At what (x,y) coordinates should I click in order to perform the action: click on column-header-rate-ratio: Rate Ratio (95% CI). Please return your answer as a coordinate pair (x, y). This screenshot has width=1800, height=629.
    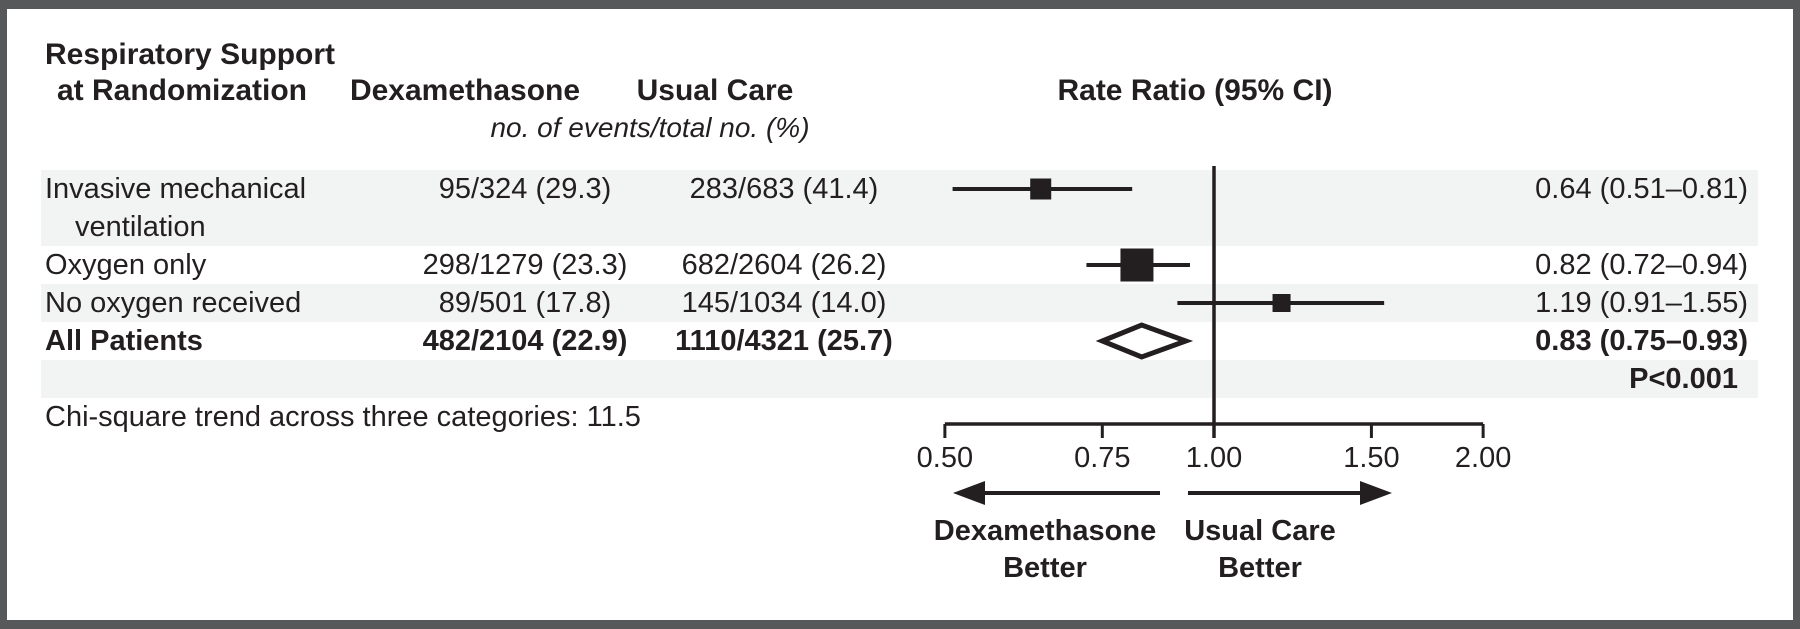
    Looking at the image, I should click on (1195, 90).